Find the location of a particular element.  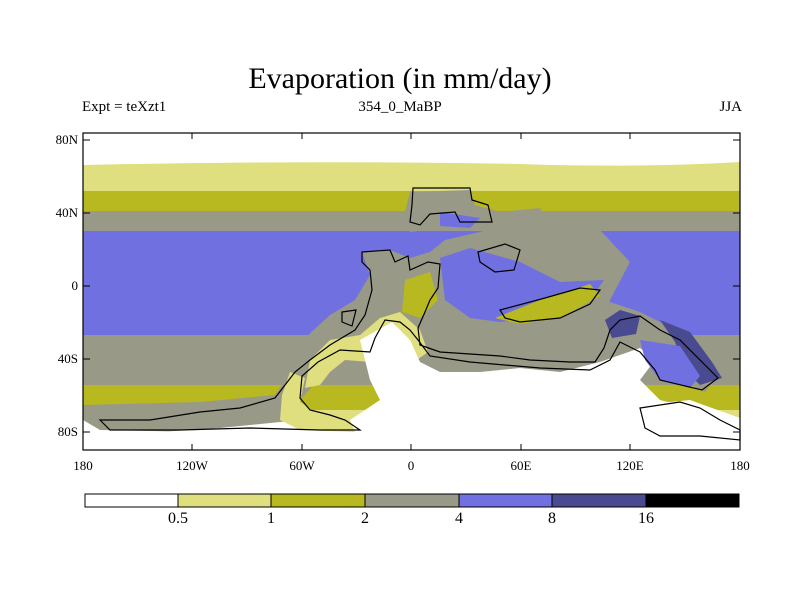

east-wet-dark is located at coordinates (691, 352).